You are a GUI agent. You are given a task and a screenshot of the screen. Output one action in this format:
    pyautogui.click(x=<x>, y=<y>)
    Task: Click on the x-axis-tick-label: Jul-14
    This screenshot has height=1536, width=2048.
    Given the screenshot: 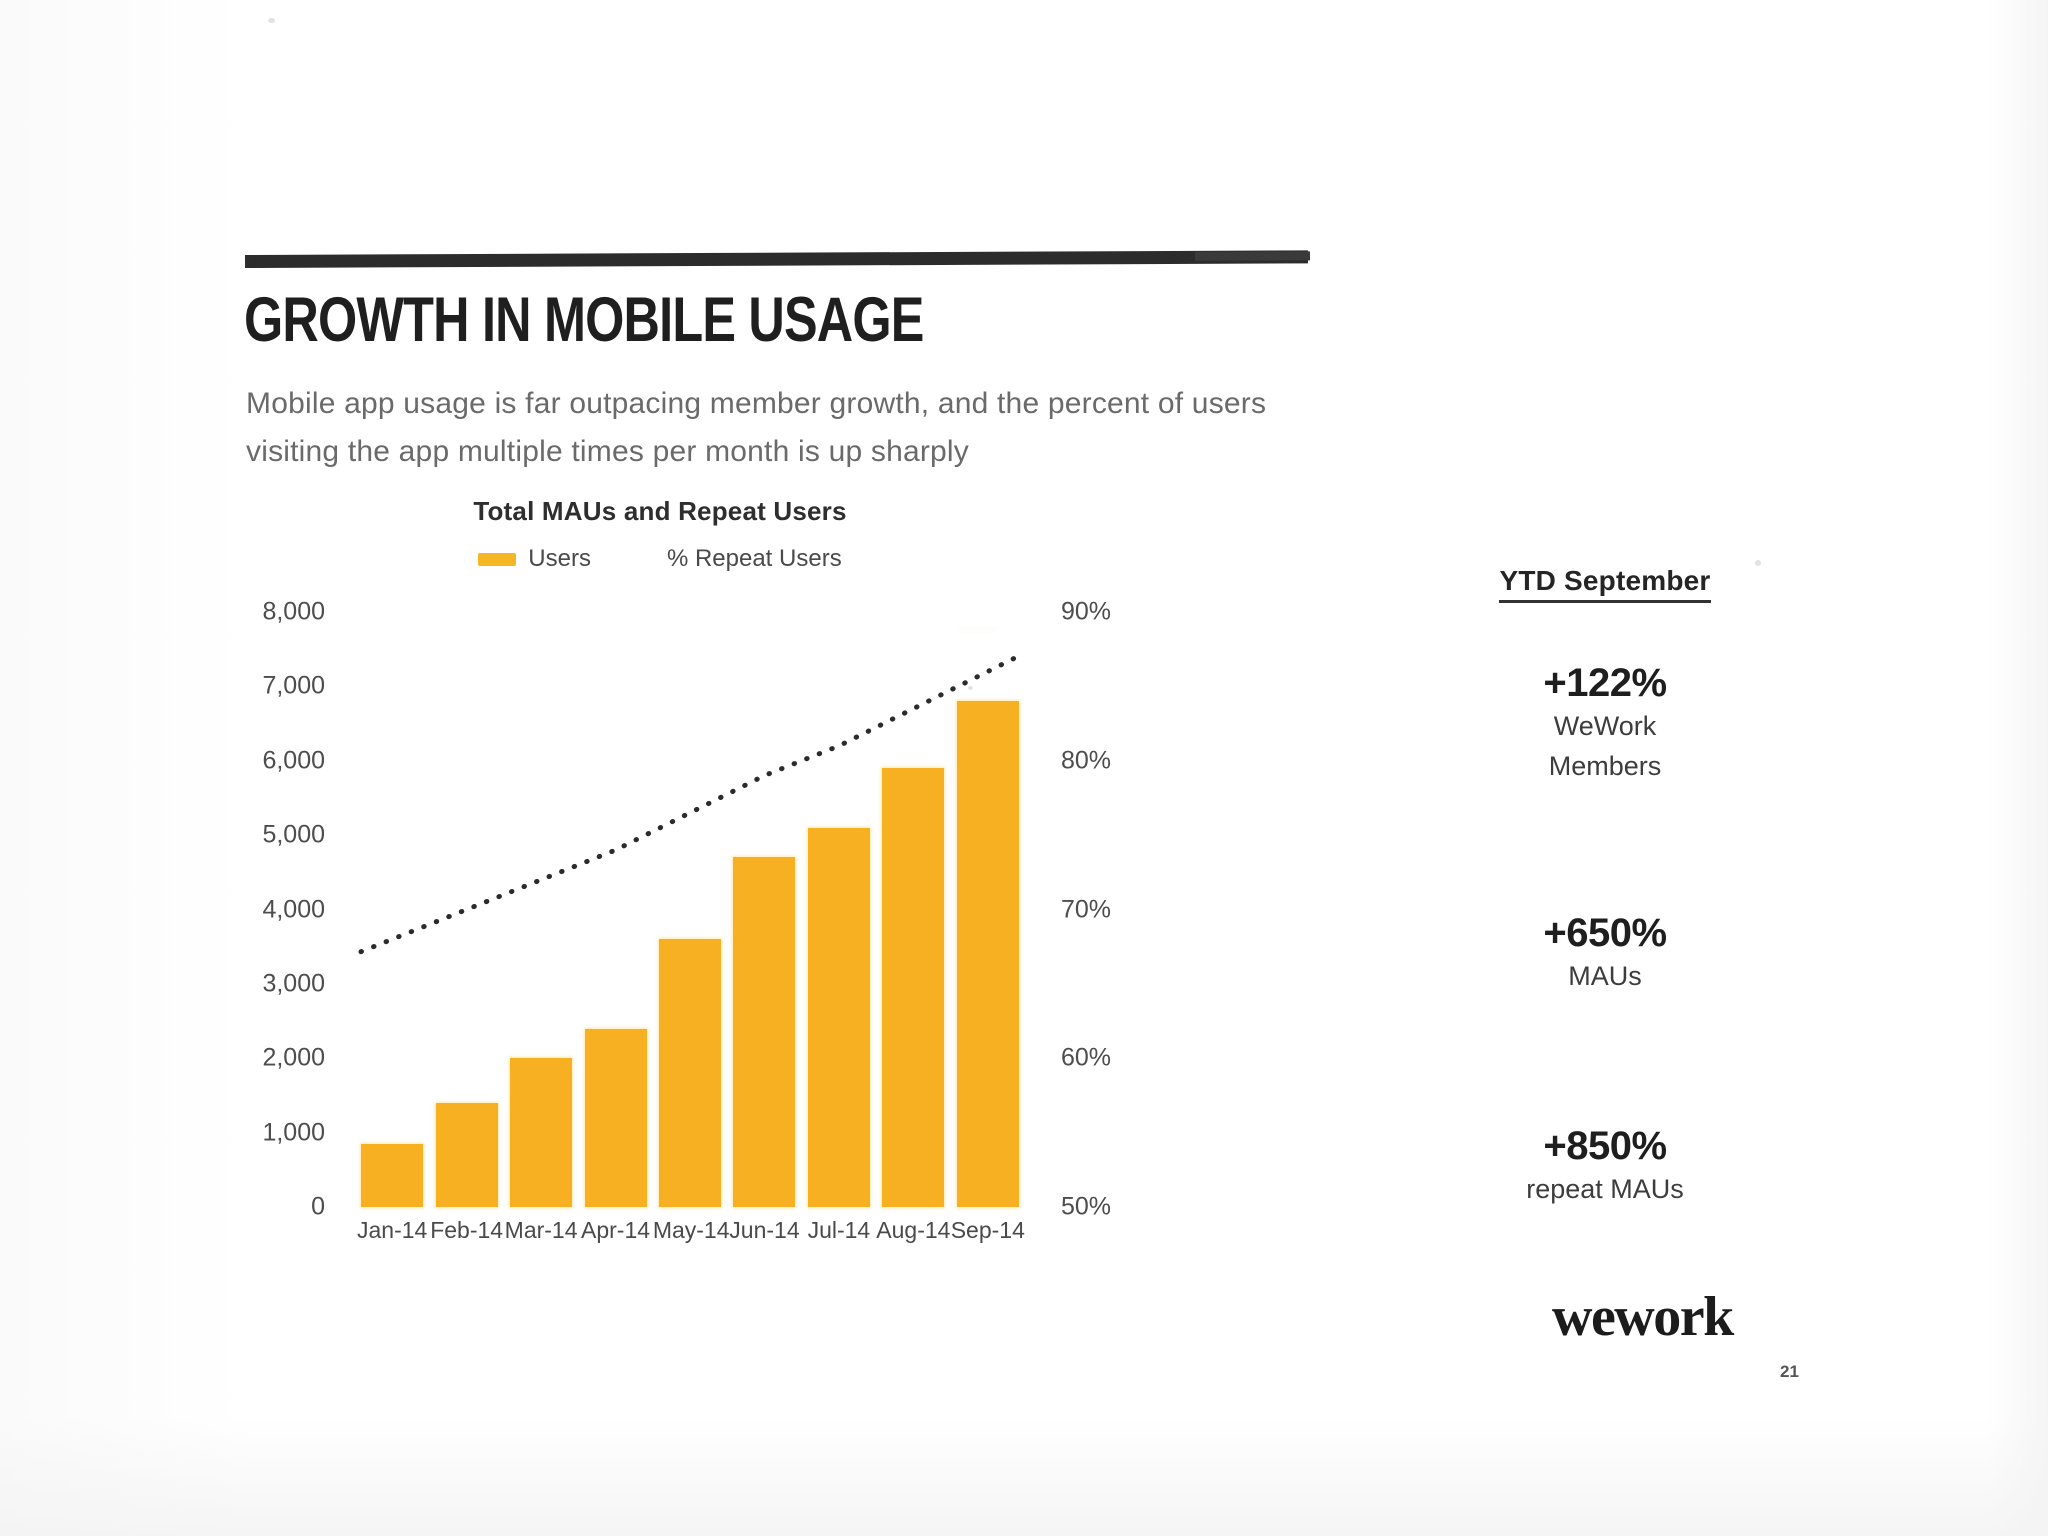 What is the action you would take?
    pyautogui.click(x=839, y=1230)
    